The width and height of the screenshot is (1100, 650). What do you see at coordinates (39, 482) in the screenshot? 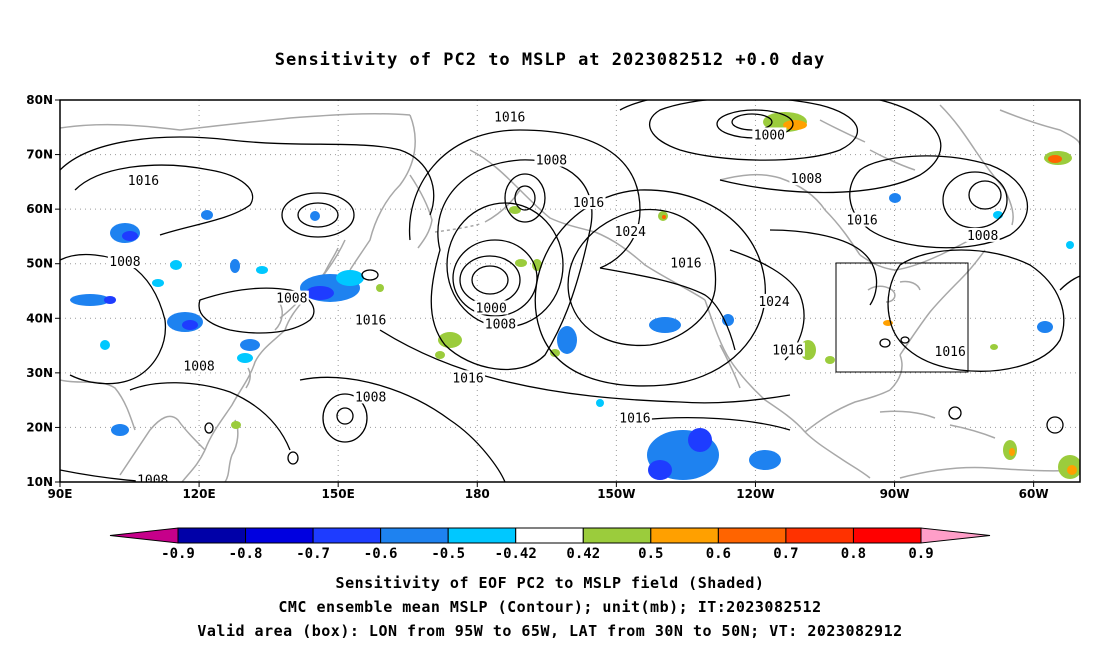
I see `lat-tick-label: 10N` at bounding box center [39, 482].